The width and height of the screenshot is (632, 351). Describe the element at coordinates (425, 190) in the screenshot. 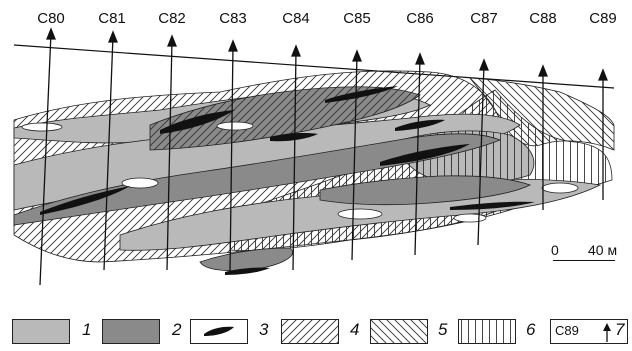

I see `dark-gray-layer-lower` at that location.